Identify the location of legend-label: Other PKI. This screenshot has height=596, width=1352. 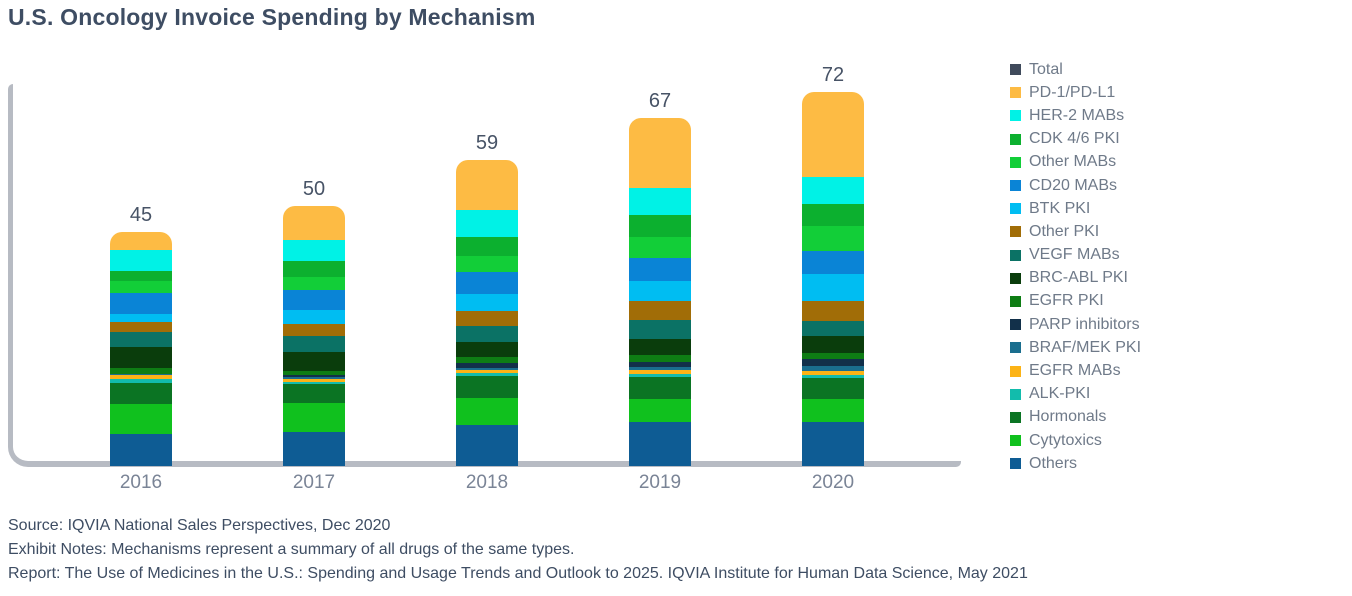
(1064, 231).